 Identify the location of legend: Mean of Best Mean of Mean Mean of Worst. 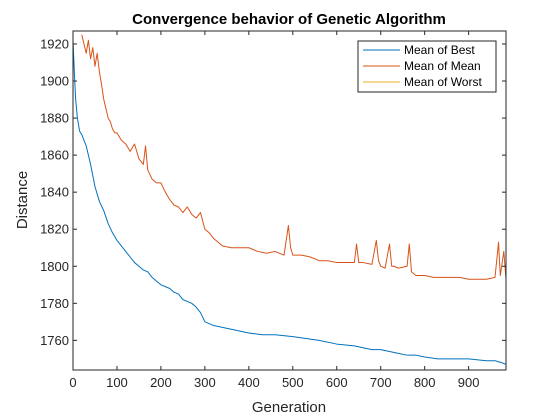
(427, 66).